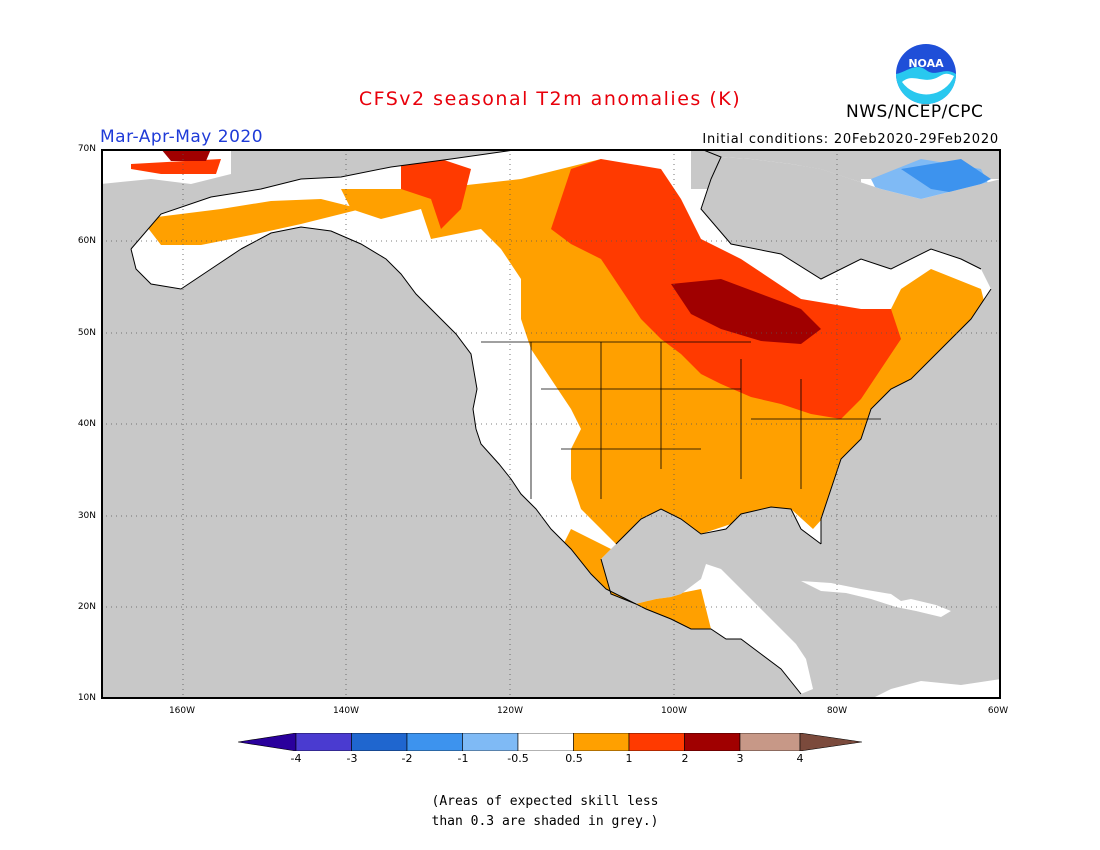 The height and width of the screenshot is (850, 1100). Describe the element at coordinates (86, 333) in the screenshot. I see `lat-label-50n: 50N` at that location.